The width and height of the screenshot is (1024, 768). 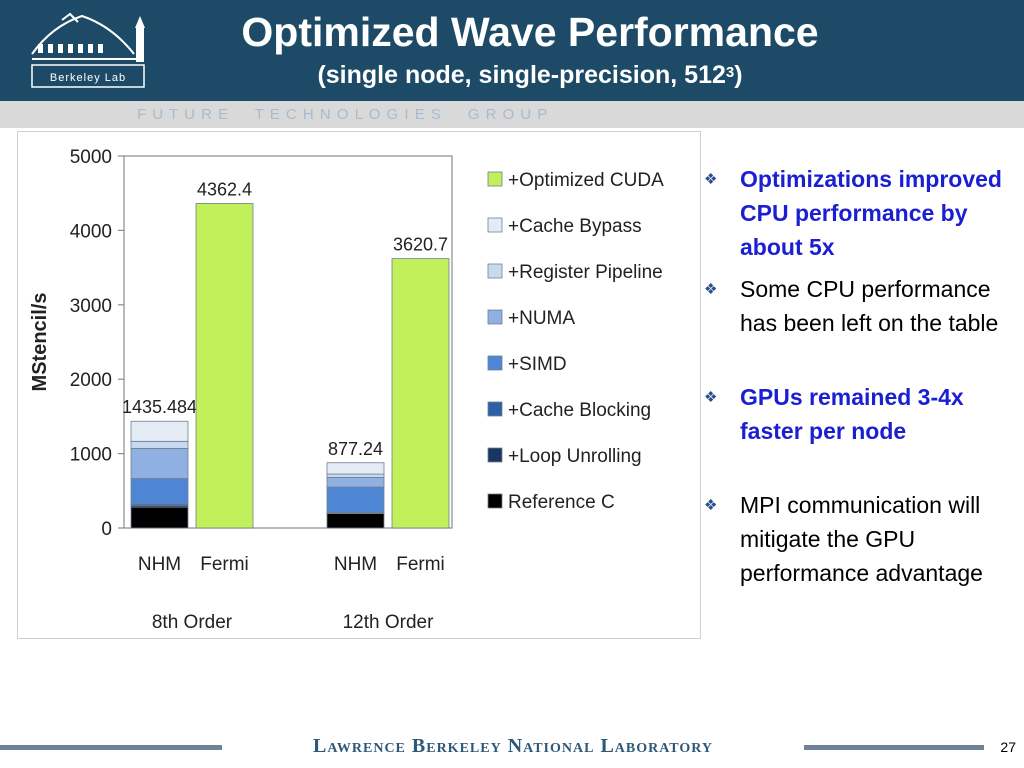 What do you see at coordinates (894, 747) in the screenshot?
I see `footer-rule-right` at bounding box center [894, 747].